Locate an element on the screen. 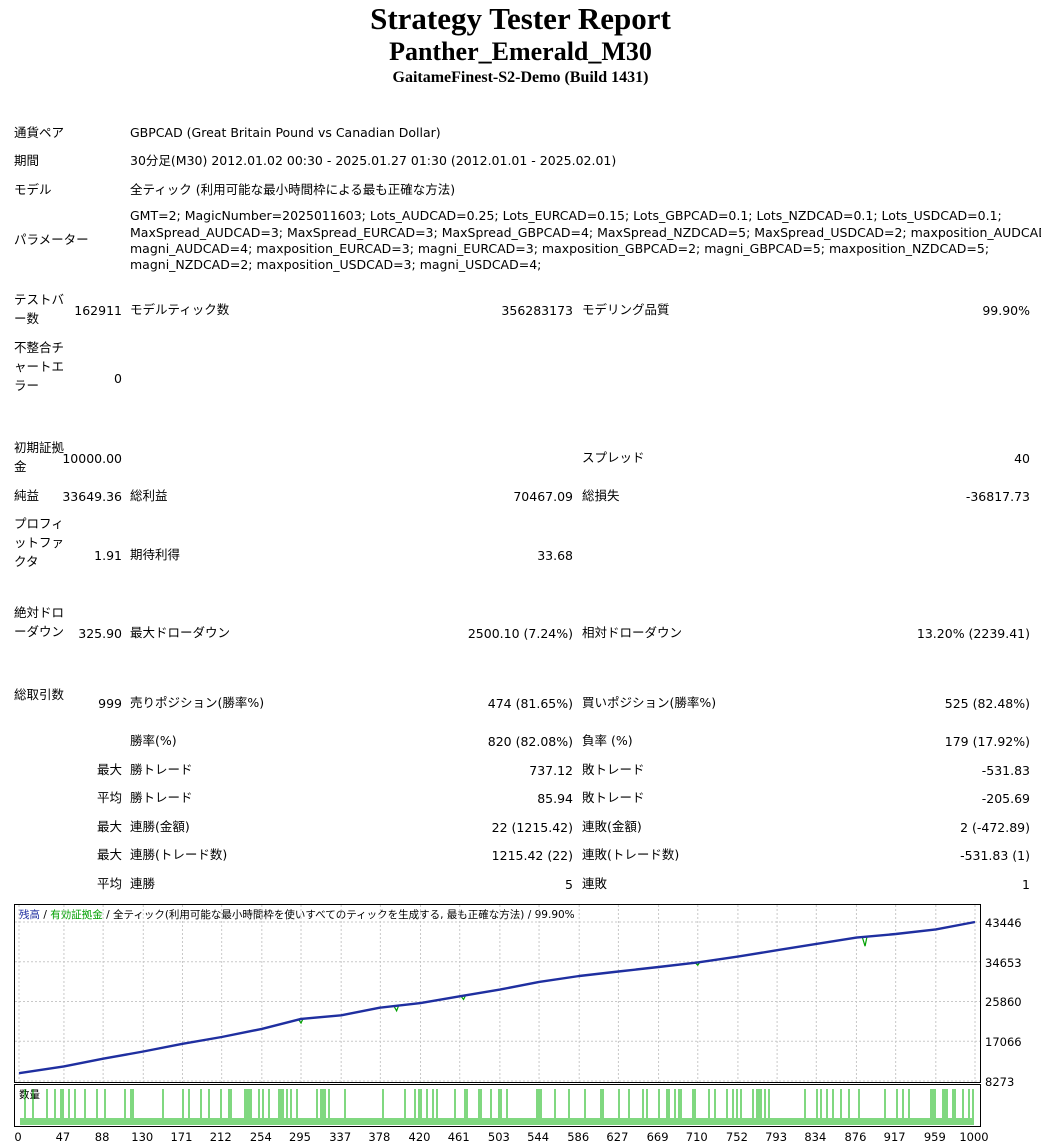  volume-plot is located at coordinates (497, 1107).